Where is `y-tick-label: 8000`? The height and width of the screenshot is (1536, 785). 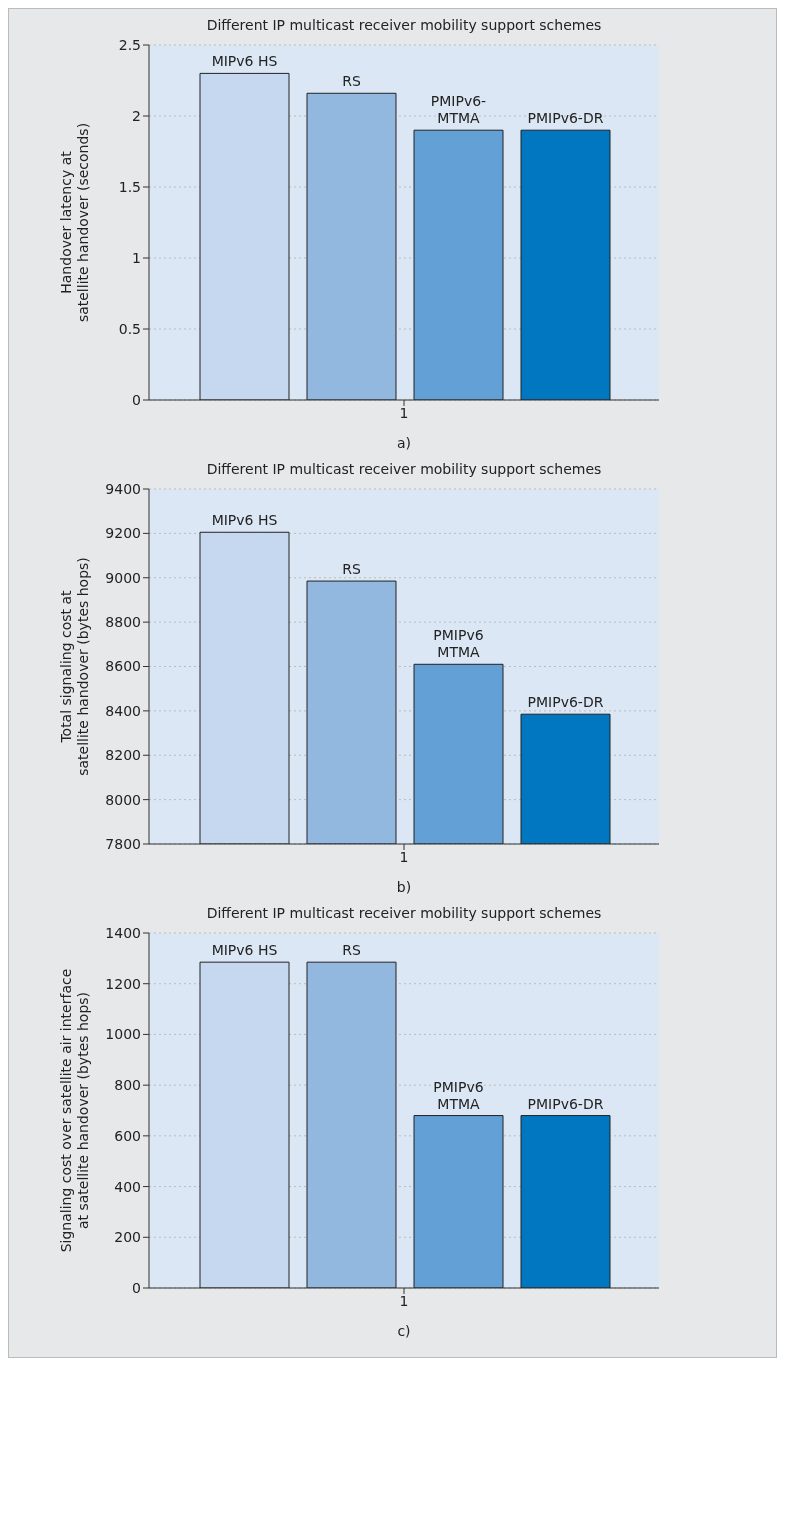
y-tick-label: 8000 is located at coordinates (123, 799).